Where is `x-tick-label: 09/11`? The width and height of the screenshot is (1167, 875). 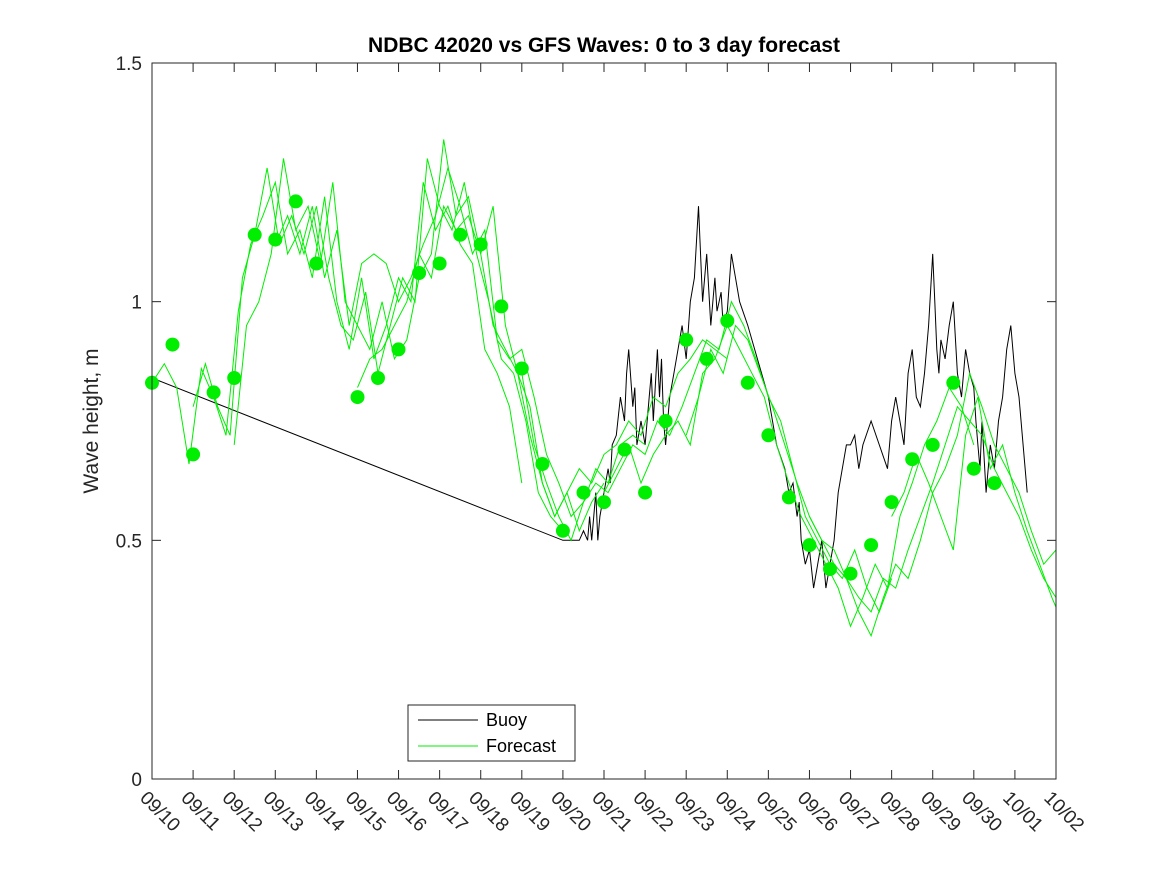
x-tick-label: 09/11 is located at coordinates (200, 811).